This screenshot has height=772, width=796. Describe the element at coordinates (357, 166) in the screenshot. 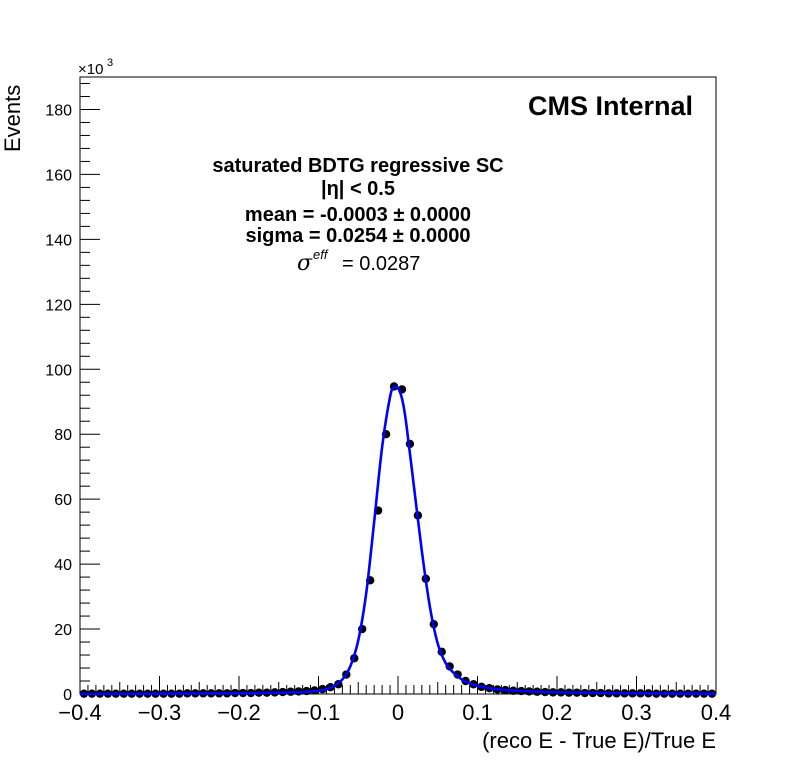

I see `annotation-line1: saturated BDTG regressive SC` at that location.